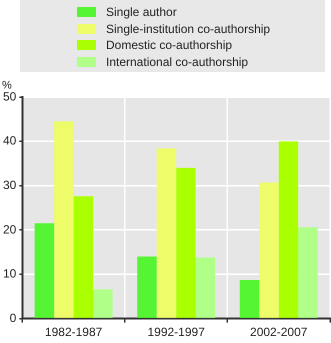 Image resolution: width=331 pixels, height=343 pixels. Describe the element at coordinates (176, 332) in the screenshot. I see `x-tick-label: 1992-1997` at that location.